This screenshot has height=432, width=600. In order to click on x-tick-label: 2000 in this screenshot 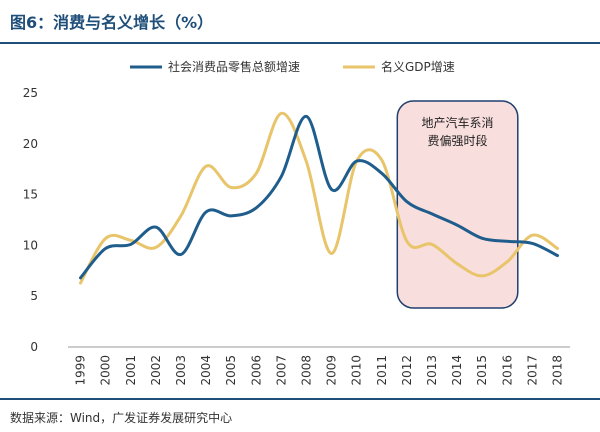, I will do `click(106, 370)`.